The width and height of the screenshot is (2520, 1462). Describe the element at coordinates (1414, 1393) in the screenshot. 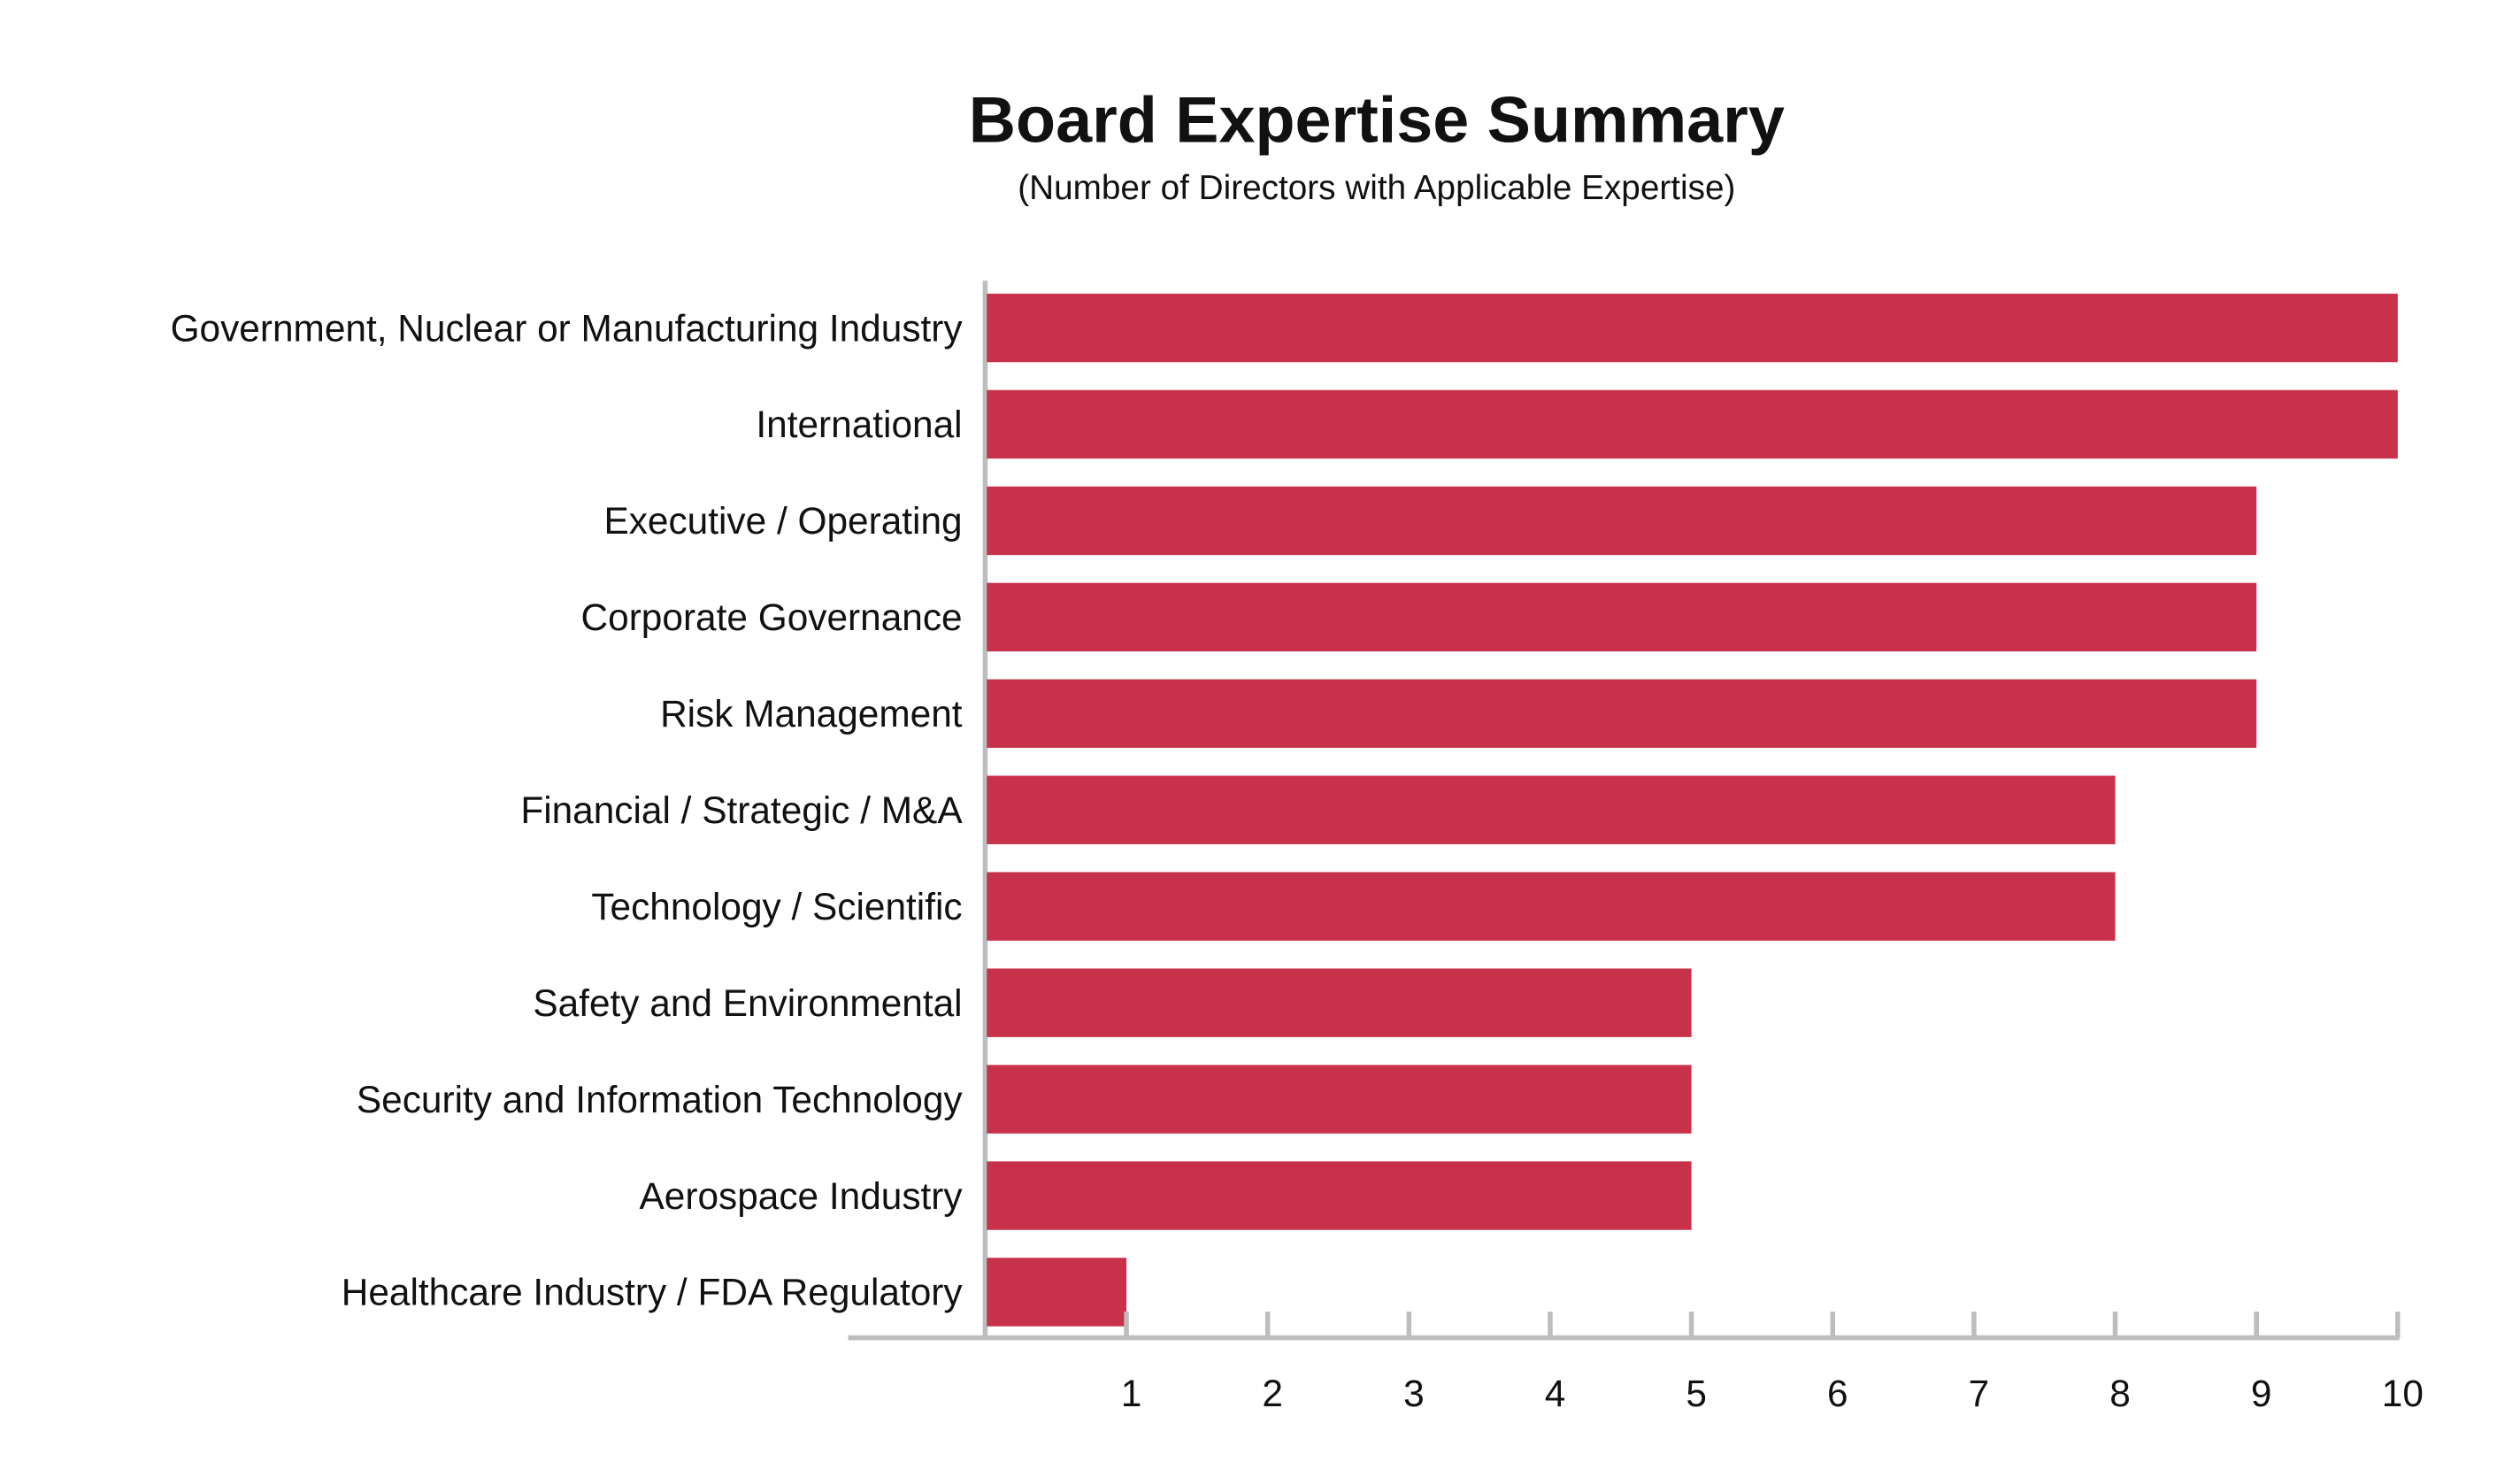

I see `x-tick-label: 3` at that location.